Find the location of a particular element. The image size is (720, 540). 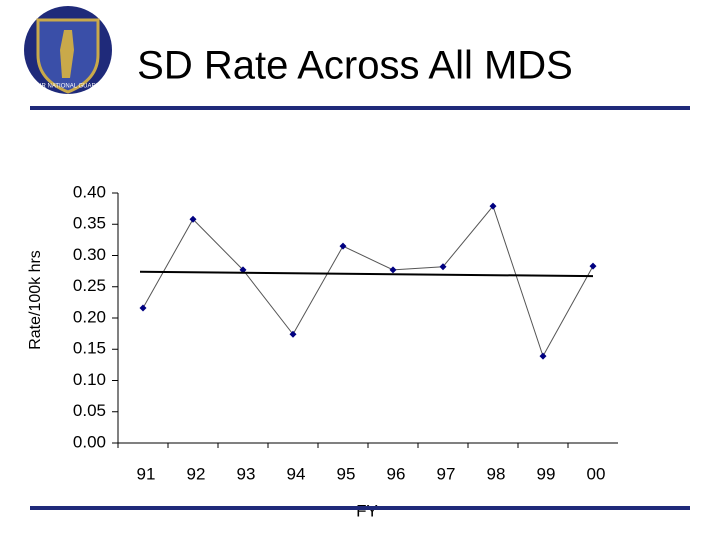

y-tick-label: 0.25 is located at coordinates (89, 285).